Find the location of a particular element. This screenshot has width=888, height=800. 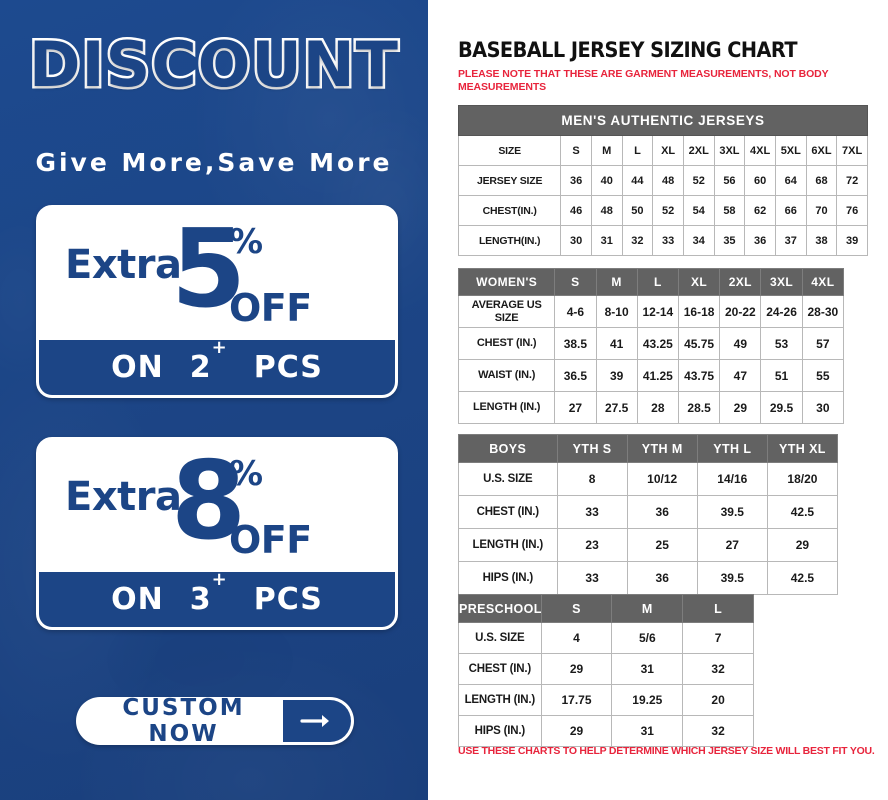

discount-condition-bar: ON 2+ PCS is located at coordinates (217, 365).